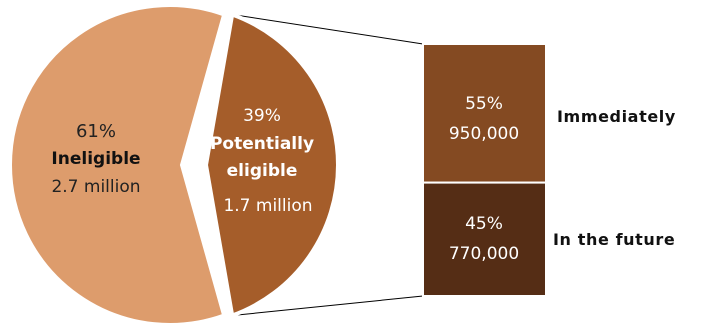 This screenshot has width=717, height=326. Describe the element at coordinates (96, 131) in the screenshot. I see `ineligible-percent-label: 61%` at that location.